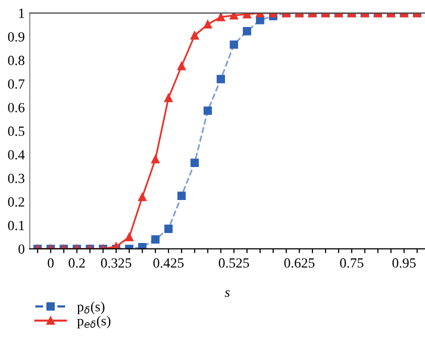 This screenshot has height=352, width=425. What do you see at coordinates (299, 263) in the screenshot?
I see `x-tick-label: 0.625` at bounding box center [299, 263].